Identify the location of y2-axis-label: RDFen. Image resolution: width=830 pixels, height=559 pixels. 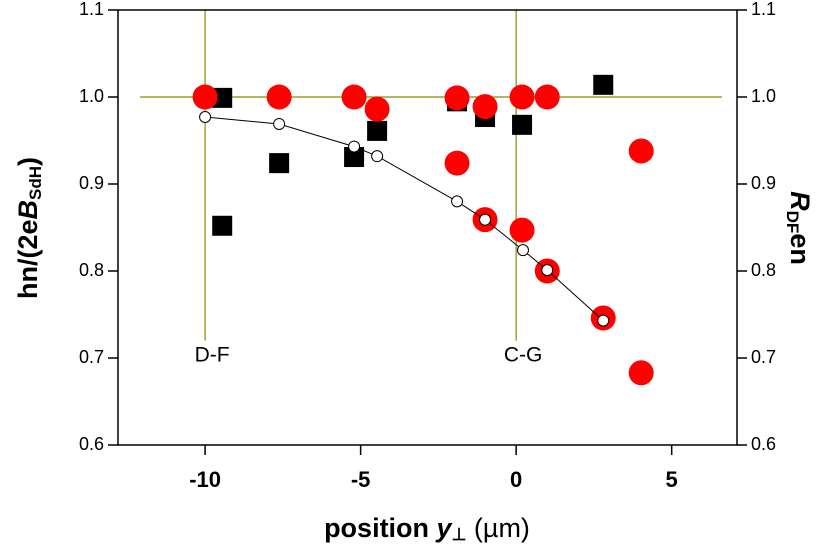
(799, 228).